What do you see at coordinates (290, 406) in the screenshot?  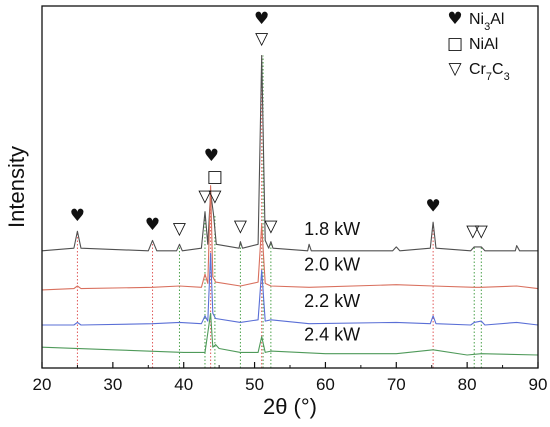 I see `x-axis-title: 2θ (°)` at bounding box center [290, 406].